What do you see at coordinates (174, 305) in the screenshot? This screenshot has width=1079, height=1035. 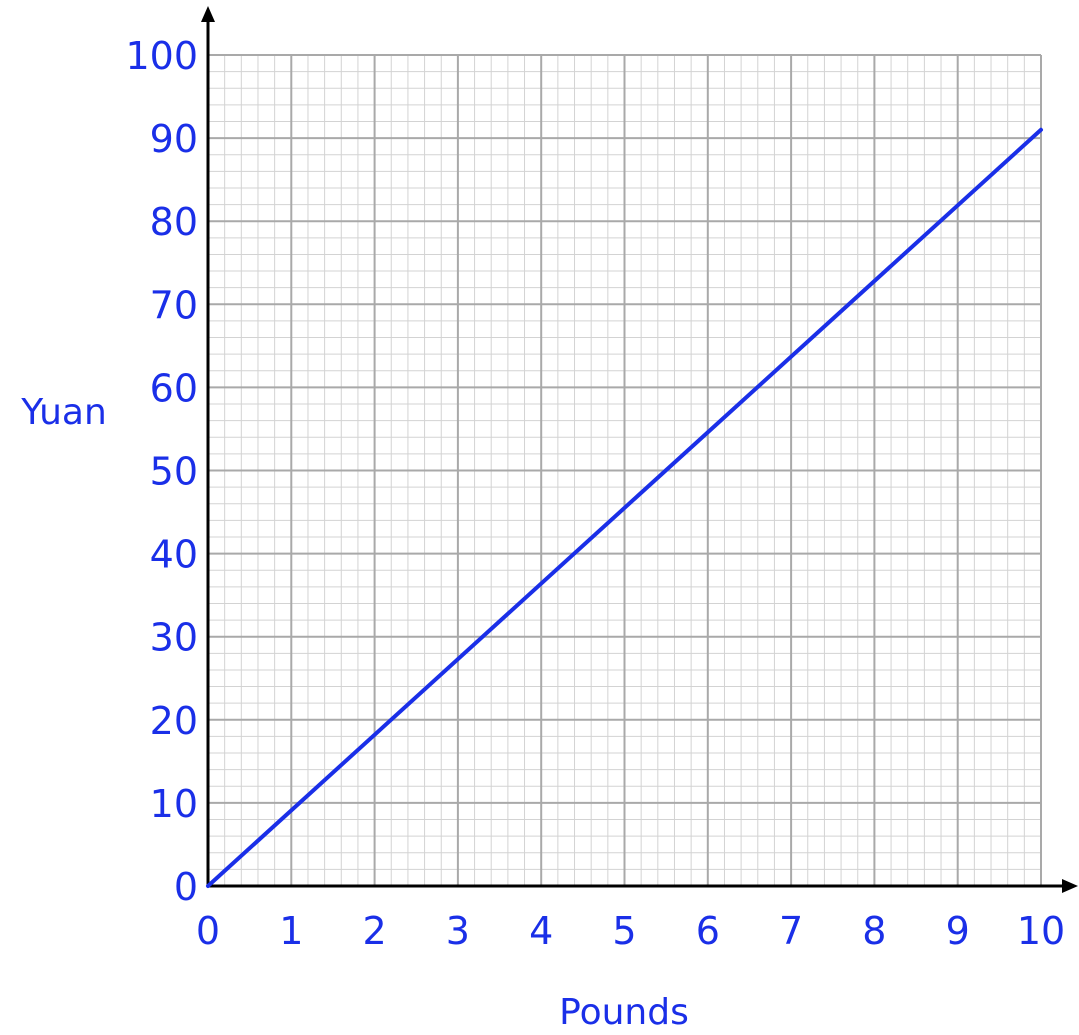 I see `y-tick-label: 70` at bounding box center [174, 305].